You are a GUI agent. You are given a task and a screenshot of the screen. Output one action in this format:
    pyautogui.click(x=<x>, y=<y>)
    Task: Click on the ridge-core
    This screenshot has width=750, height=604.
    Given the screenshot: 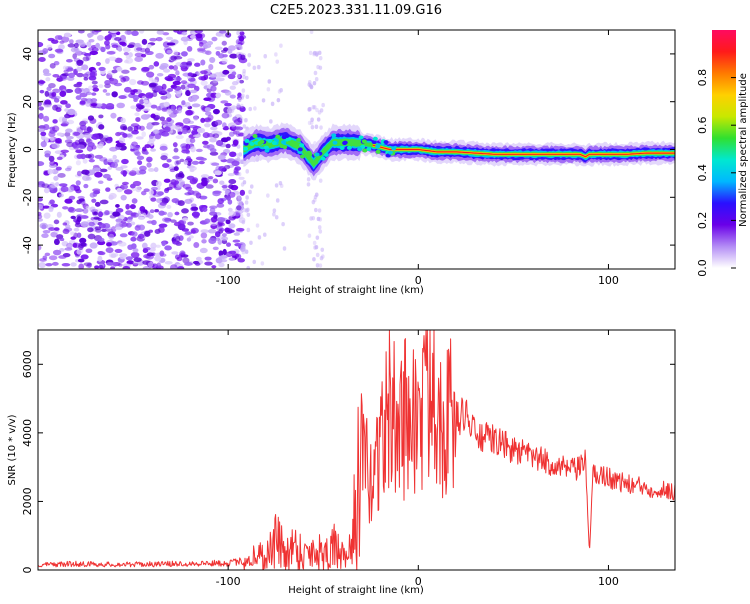 What is the action you would take?
    pyautogui.click(x=523, y=151)
    